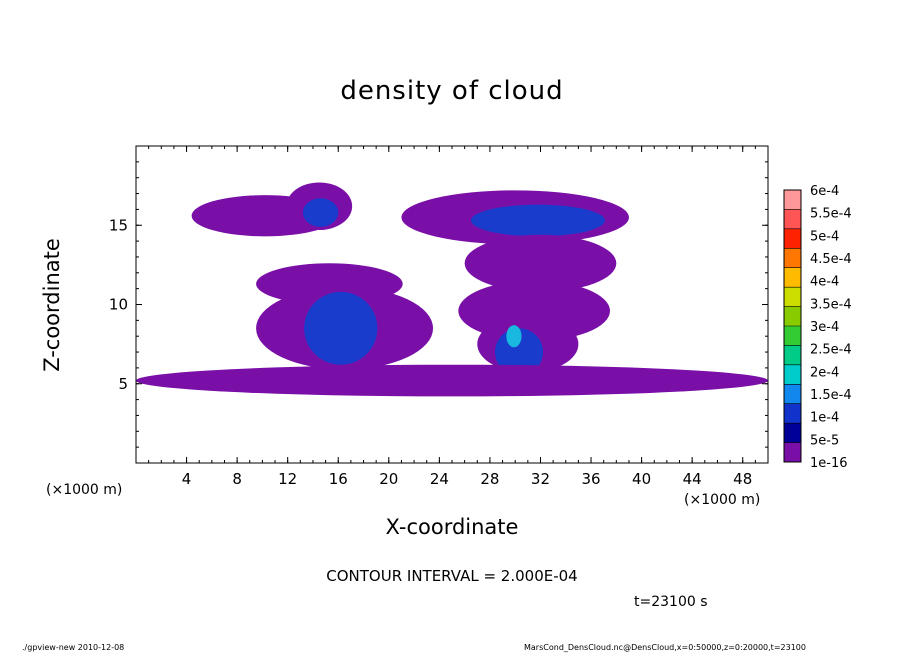  I want to click on colorbar-label: 1e-4, so click(824, 418).